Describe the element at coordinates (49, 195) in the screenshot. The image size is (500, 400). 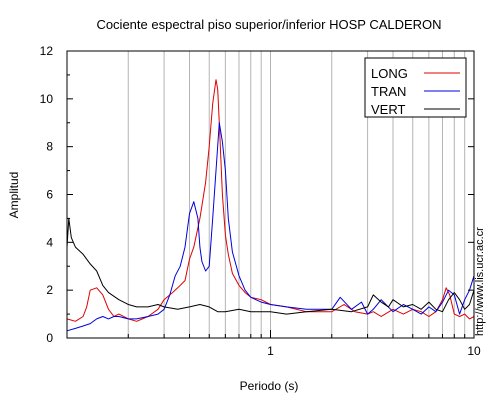
I see `y-tick-label: 6` at that location.